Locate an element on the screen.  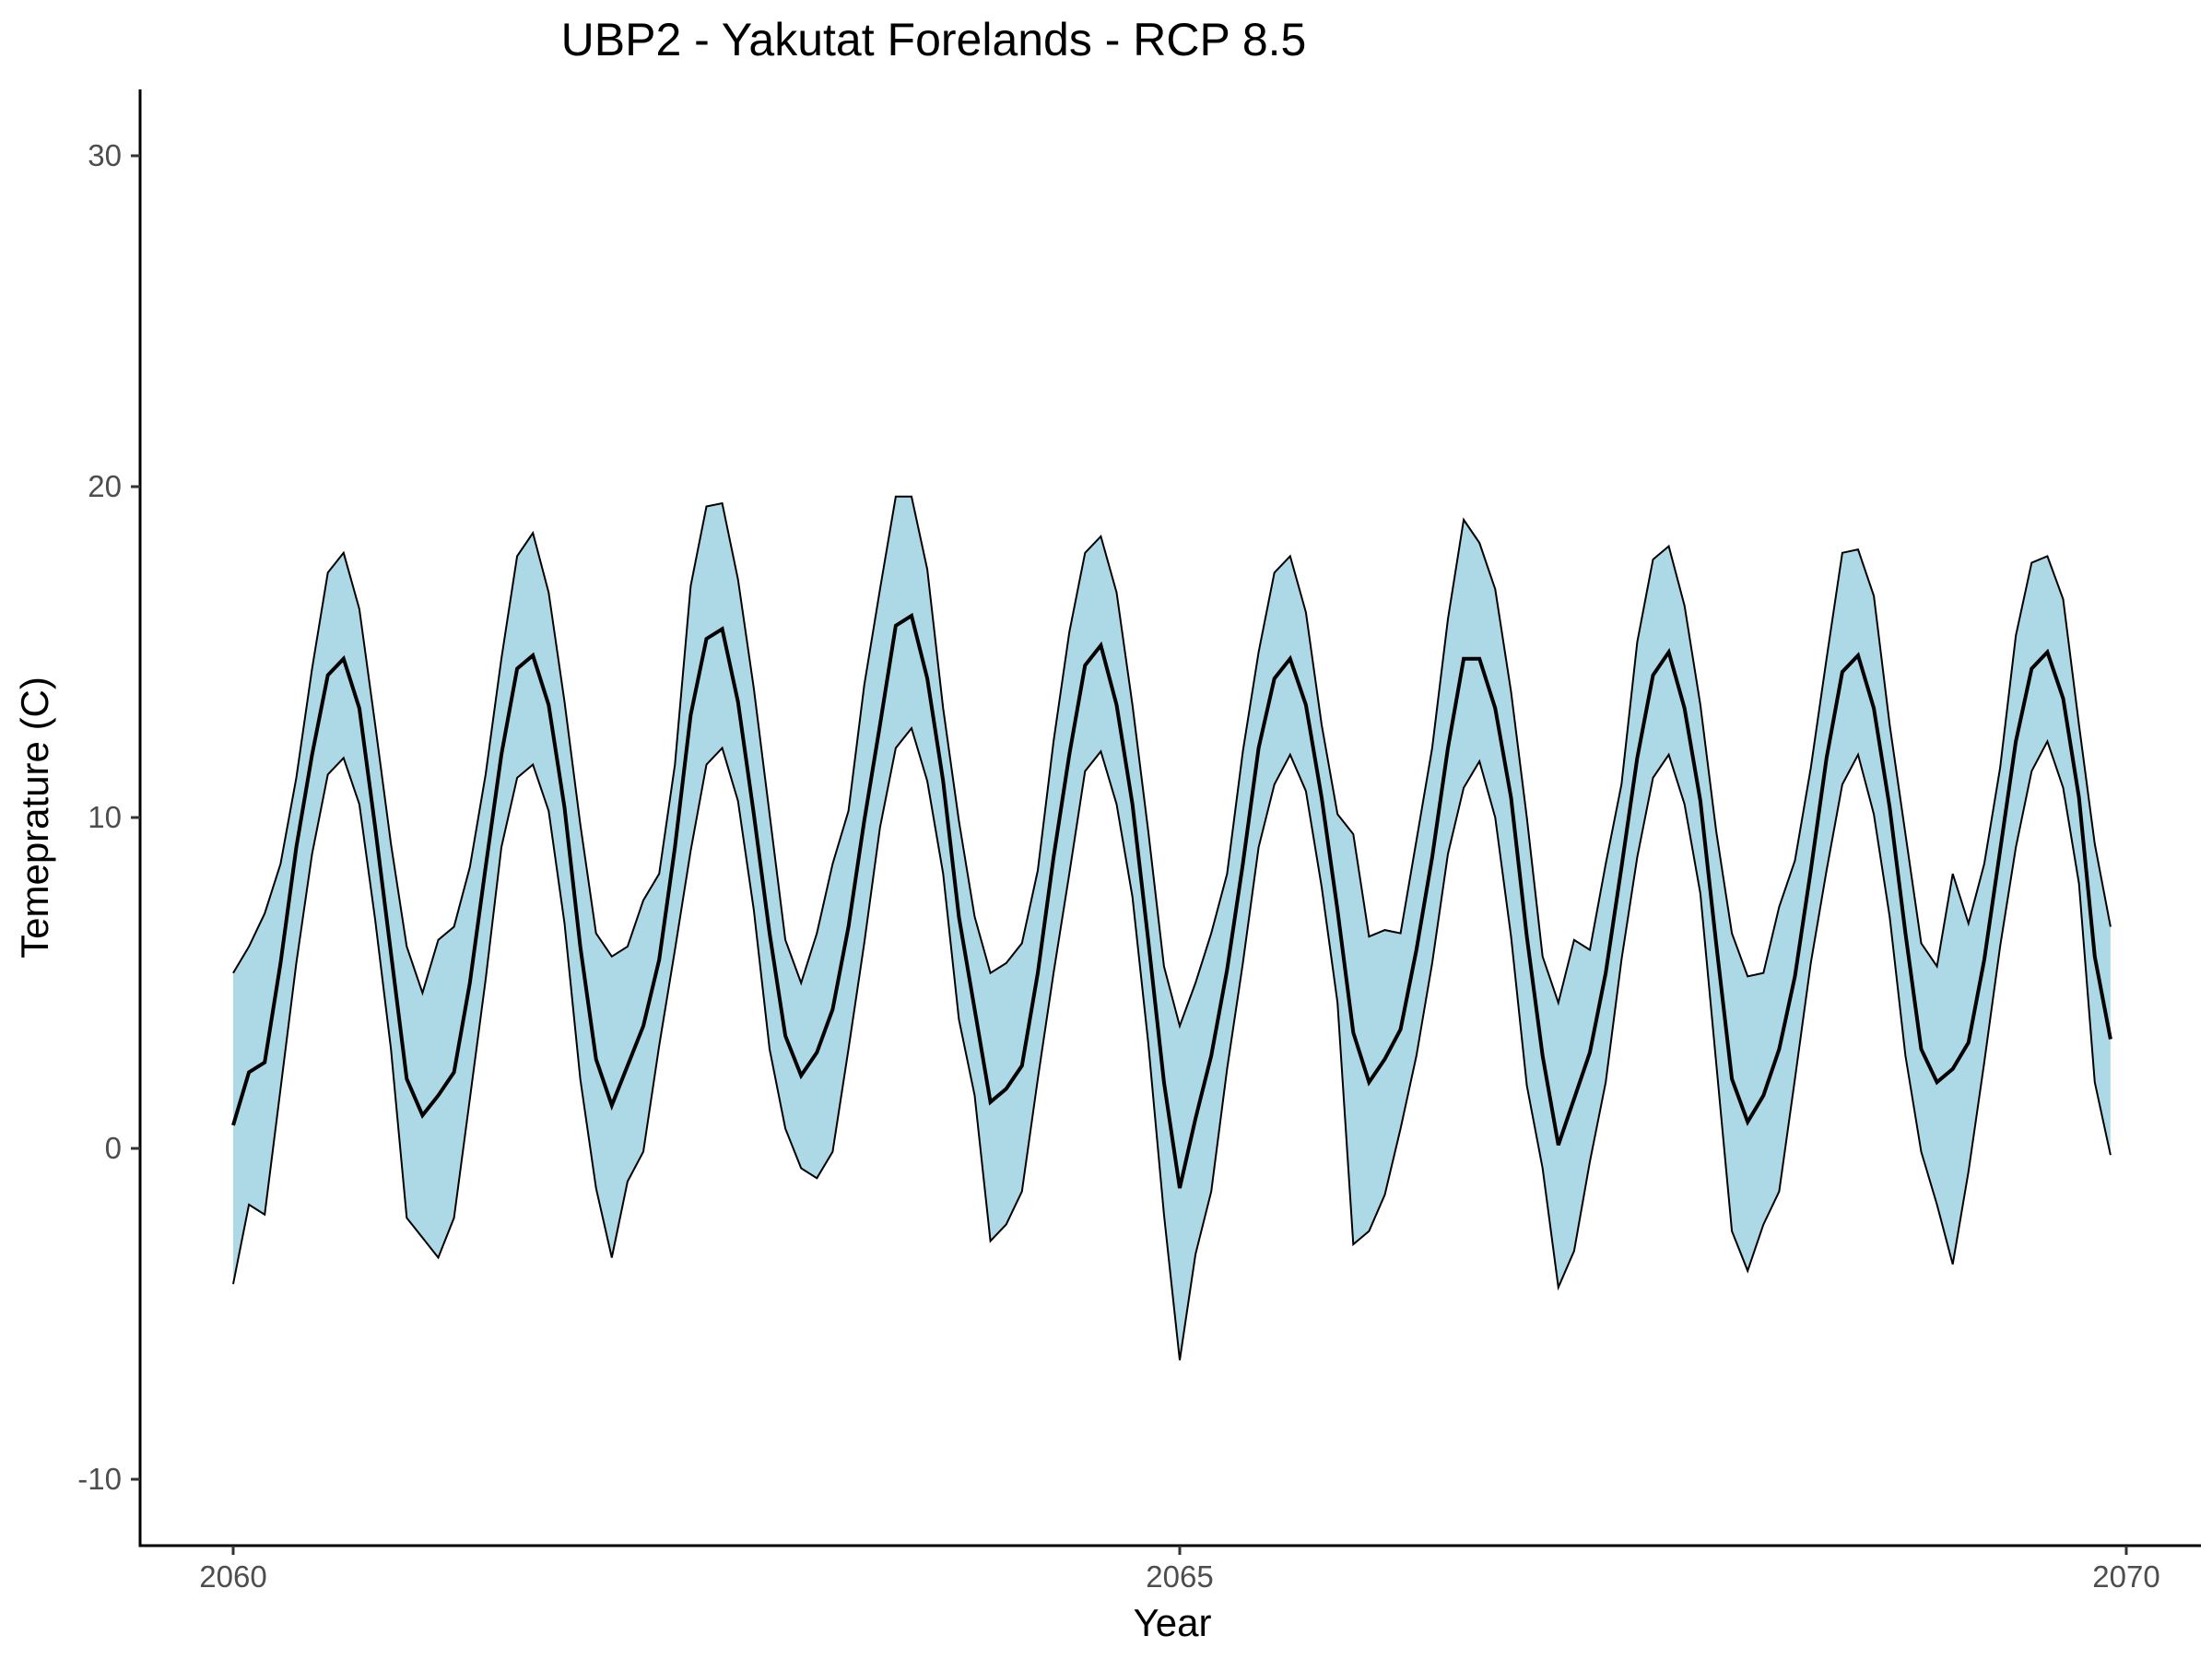
y-axis-title: Temeprature (C) is located at coordinates (34, 818).